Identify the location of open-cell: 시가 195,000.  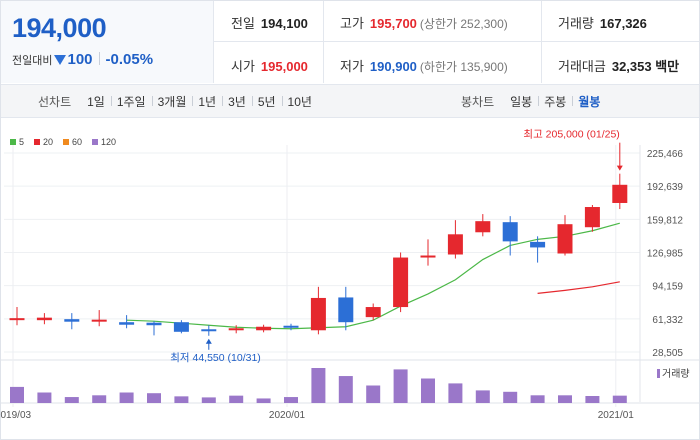
(269, 65).